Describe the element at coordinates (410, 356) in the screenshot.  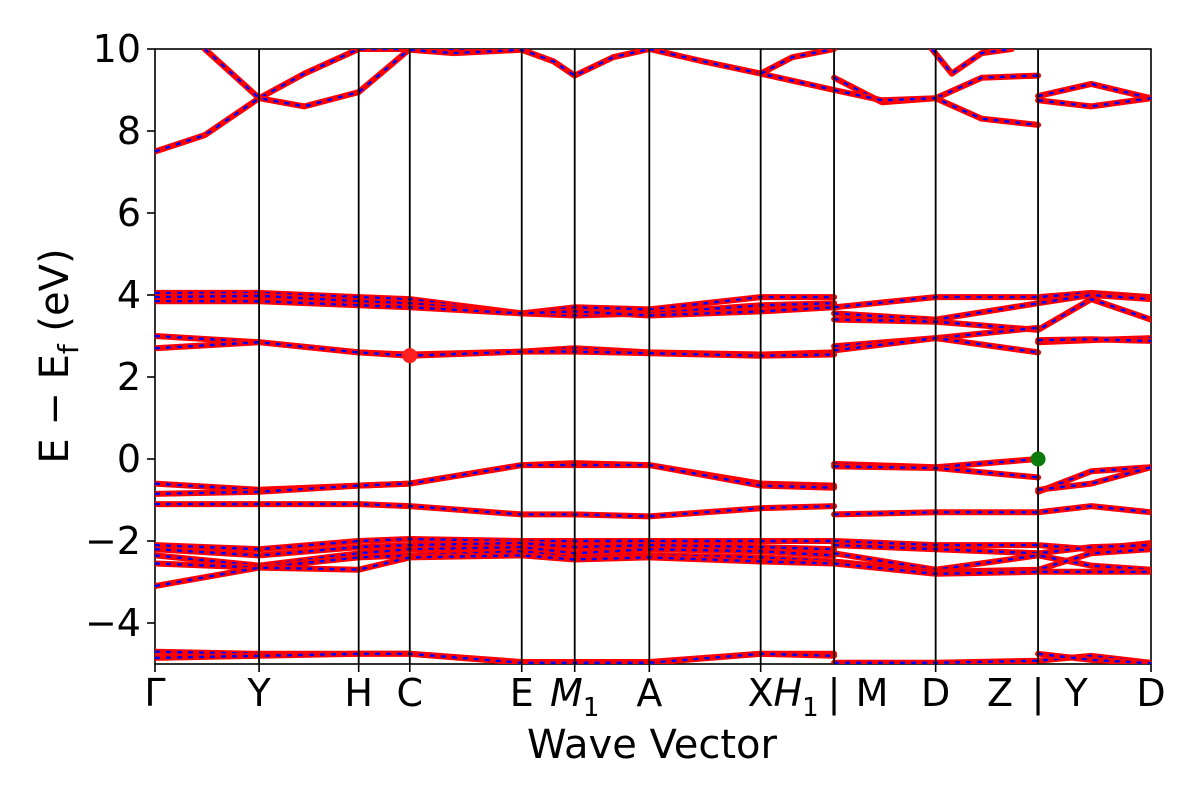
I see `cbm-point` at that location.